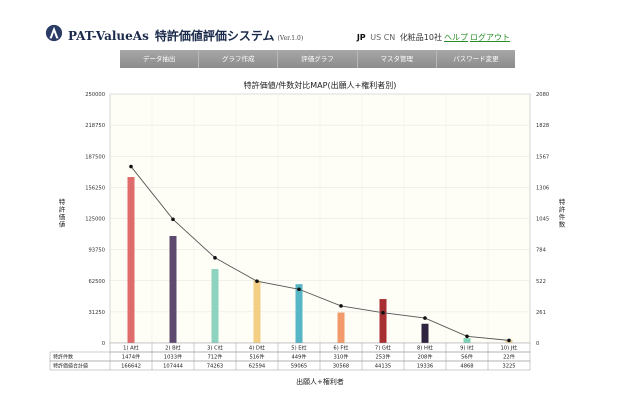 The height and width of the screenshot is (420, 640). I want to click on table-cell: 62594, so click(257, 367).